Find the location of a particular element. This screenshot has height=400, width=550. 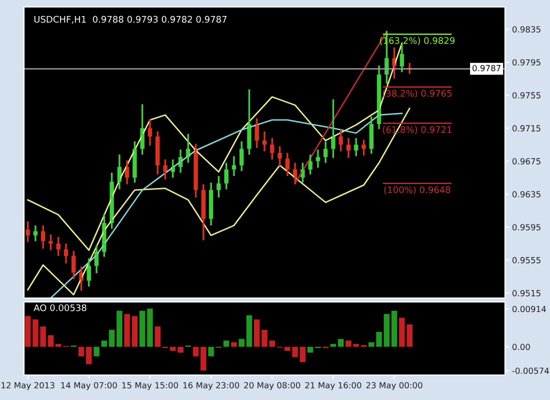

chart-title: AO 0.00538 is located at coordinates (60, 308).